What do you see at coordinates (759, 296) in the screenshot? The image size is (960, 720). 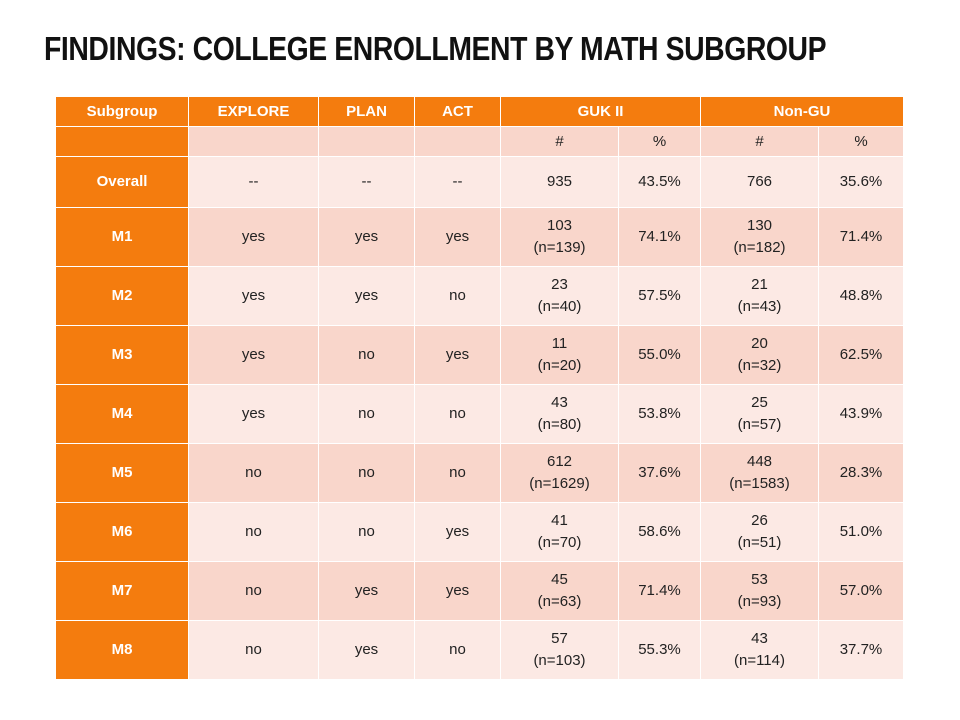 I see `cell-ngu-count: 21 (n=43)` at bounding box center [759, 296].